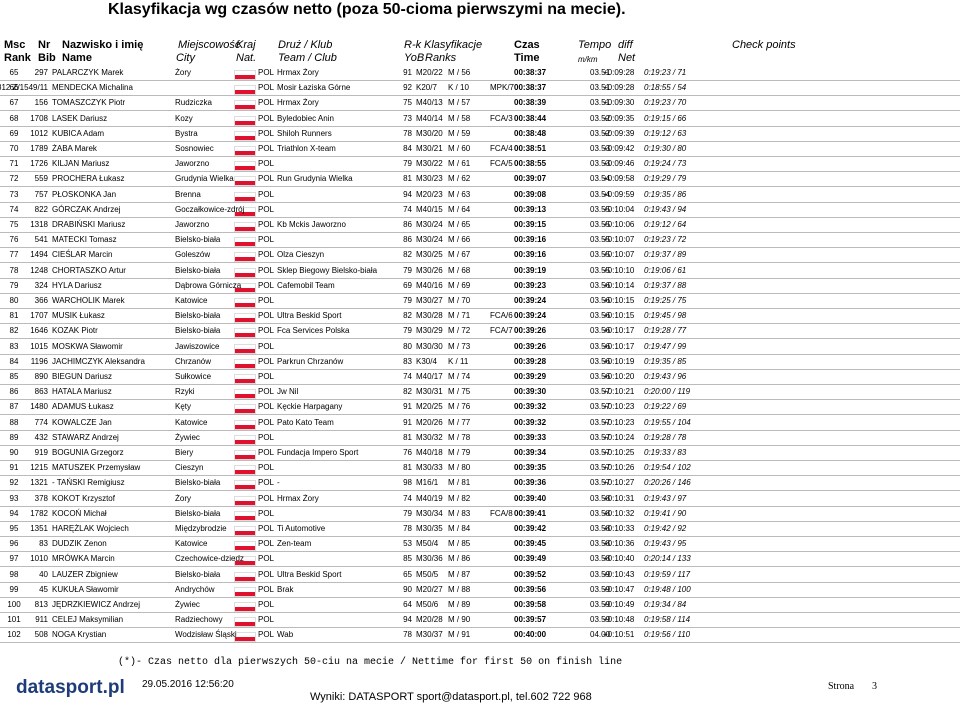 Image resolution: width=960 pixels, height=708 pixels. What do you see at coordinates (459, 224) in the screenshot?
I see `cell-cat-rank: M / 65` at bounding box center [459, 224].